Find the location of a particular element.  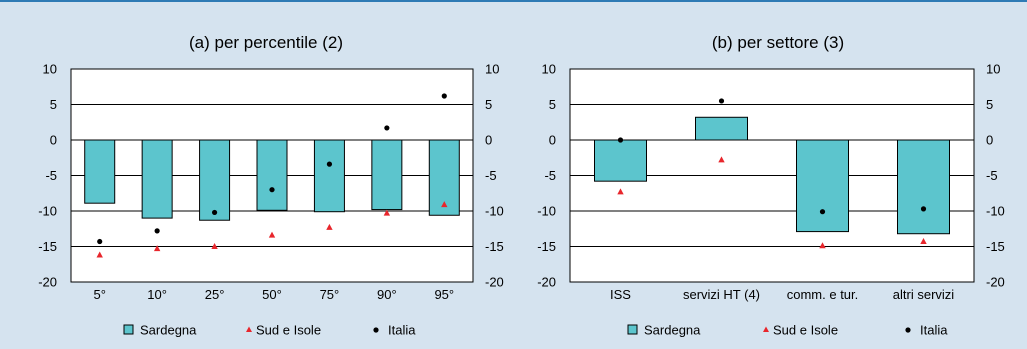

x-tick-label: 90° is located at coordinates (387, 294).